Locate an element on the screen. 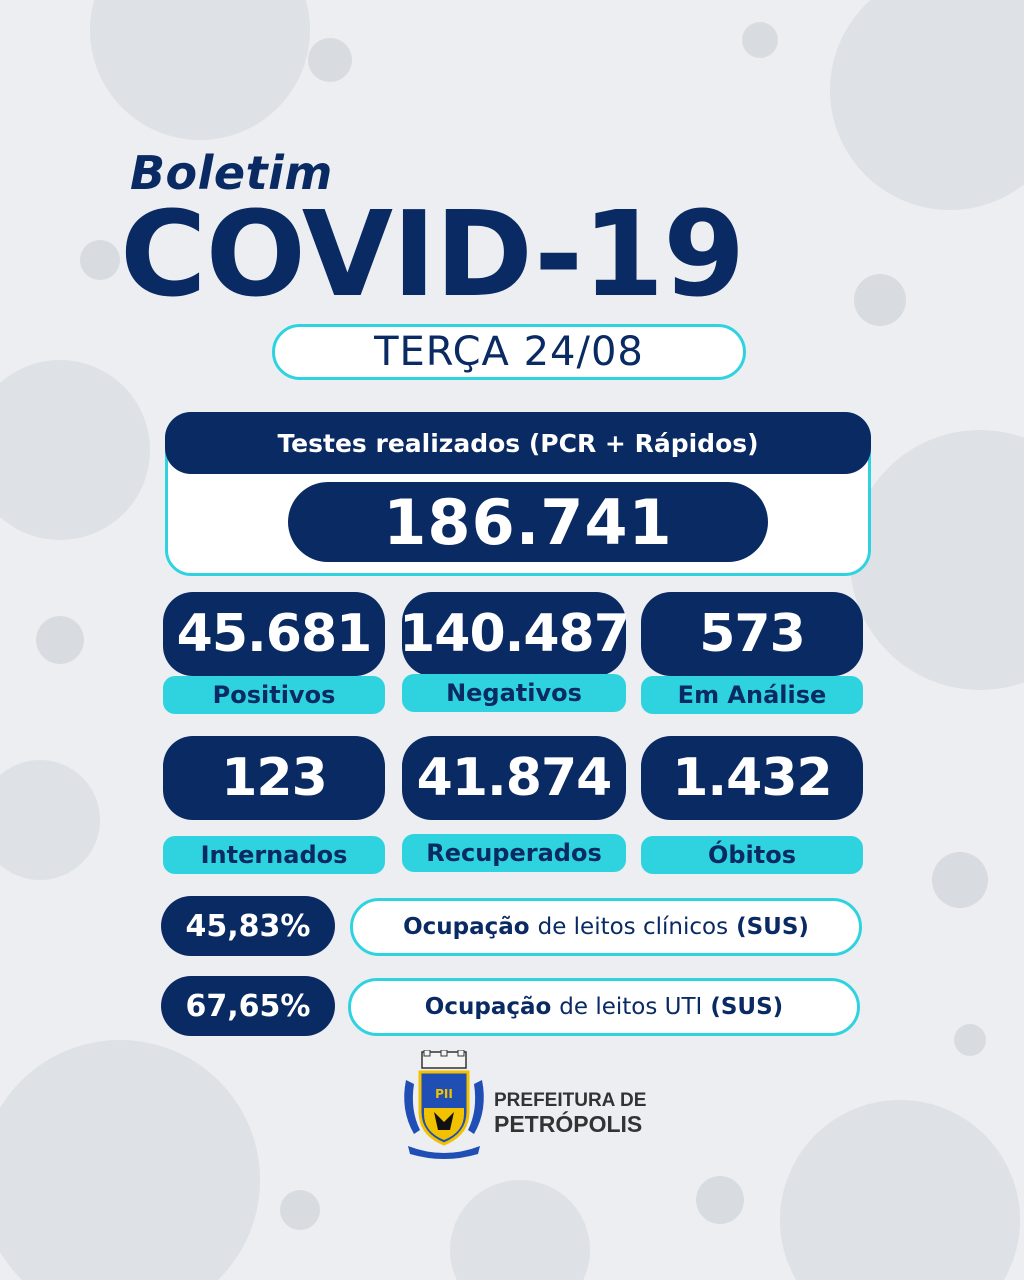 The width and height of the screenshot is (1024, 1280). boletim-subtitle: Boletim is located at coordinates (231, 173).